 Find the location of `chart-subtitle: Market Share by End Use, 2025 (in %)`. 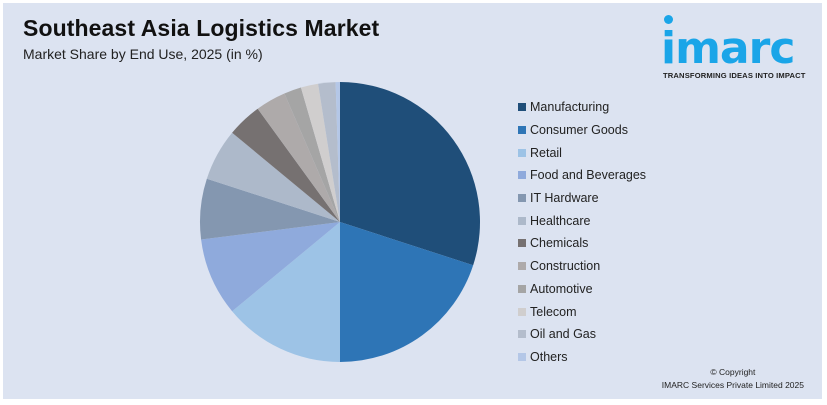

chart-subtitle: Market Share by End Use, 2025 (in %) is located at coordinates (143, 54).